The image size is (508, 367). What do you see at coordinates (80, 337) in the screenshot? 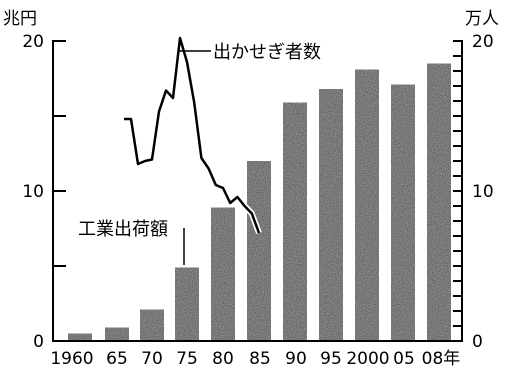
I see `bar-1960` at bounding box center [80, 337].